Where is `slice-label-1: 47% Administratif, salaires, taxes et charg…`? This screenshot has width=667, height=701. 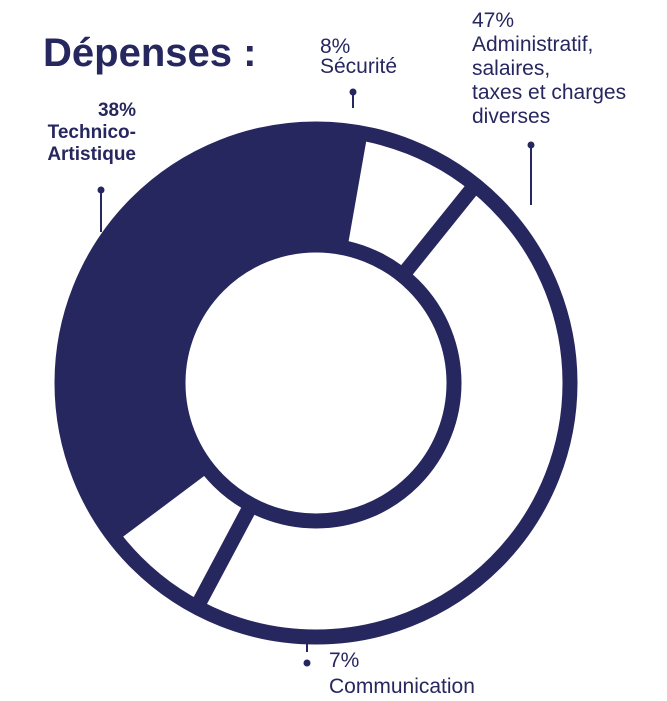
slice-label-1: 47% Administratif, salaires, taxes et charg… is located at coordinates (549, 68).